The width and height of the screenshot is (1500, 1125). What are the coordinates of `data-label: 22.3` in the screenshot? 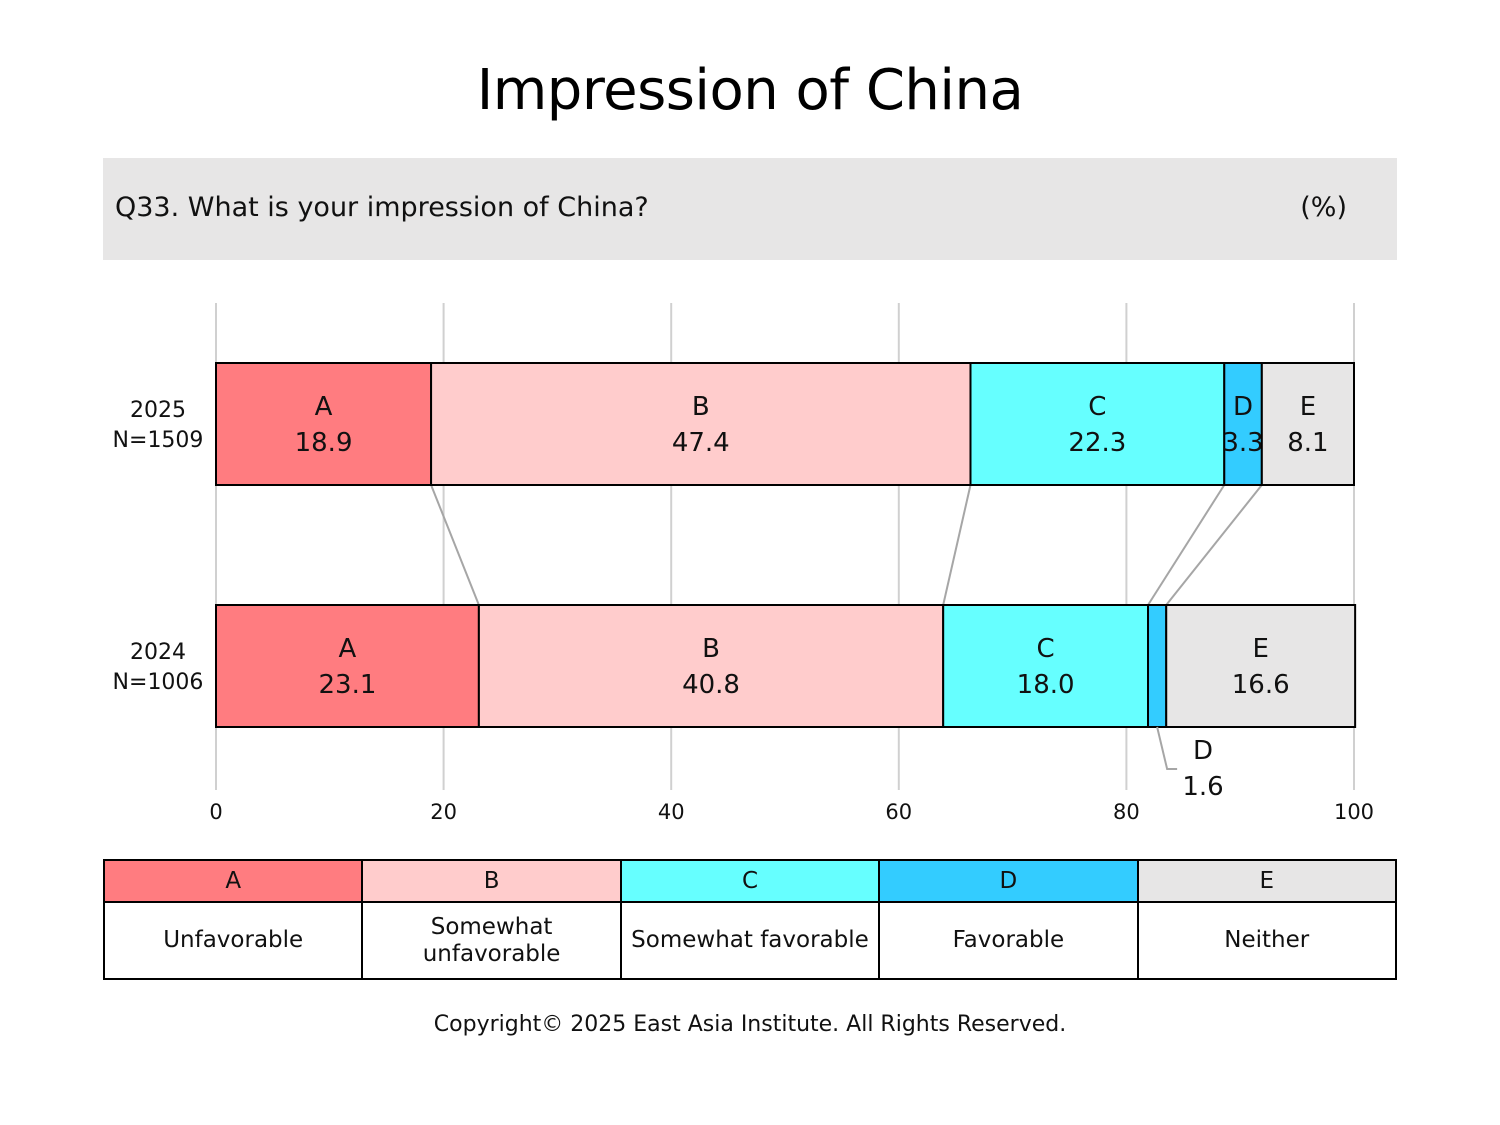 It's located at (1097, 443).